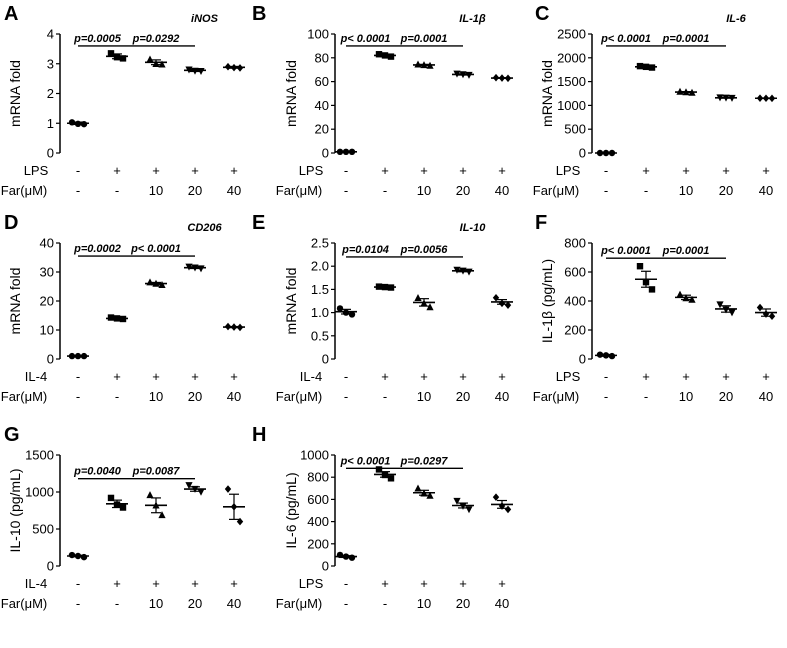 This screenshot has height=648, width=787. Describe the element at coordinates (766, 396) in the screenshot. I see `condition-value: 40` at that location.